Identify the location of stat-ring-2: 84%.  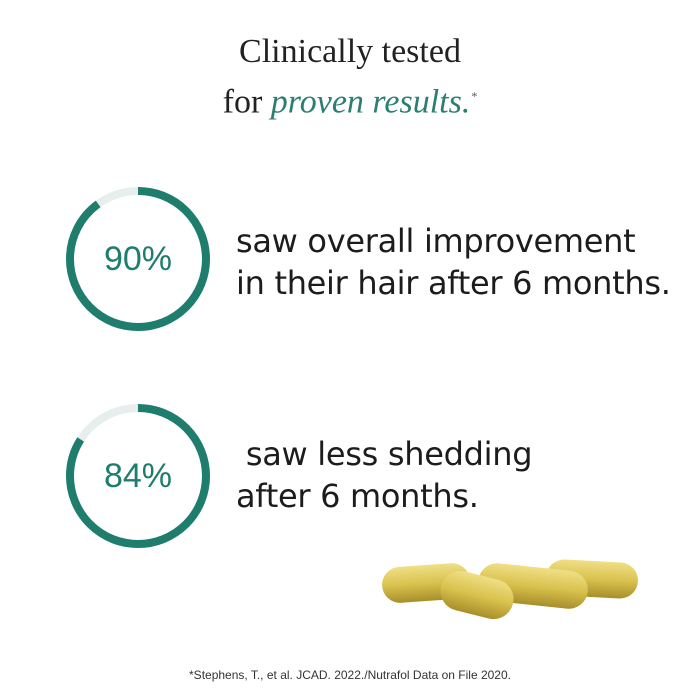
(138, 476).